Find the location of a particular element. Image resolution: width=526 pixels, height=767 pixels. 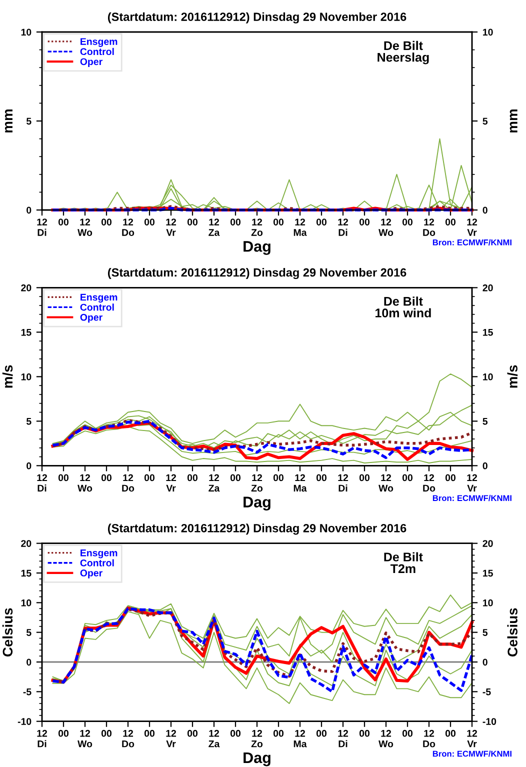

y-axis-title: Celsius is located at coordinates (7, 632).